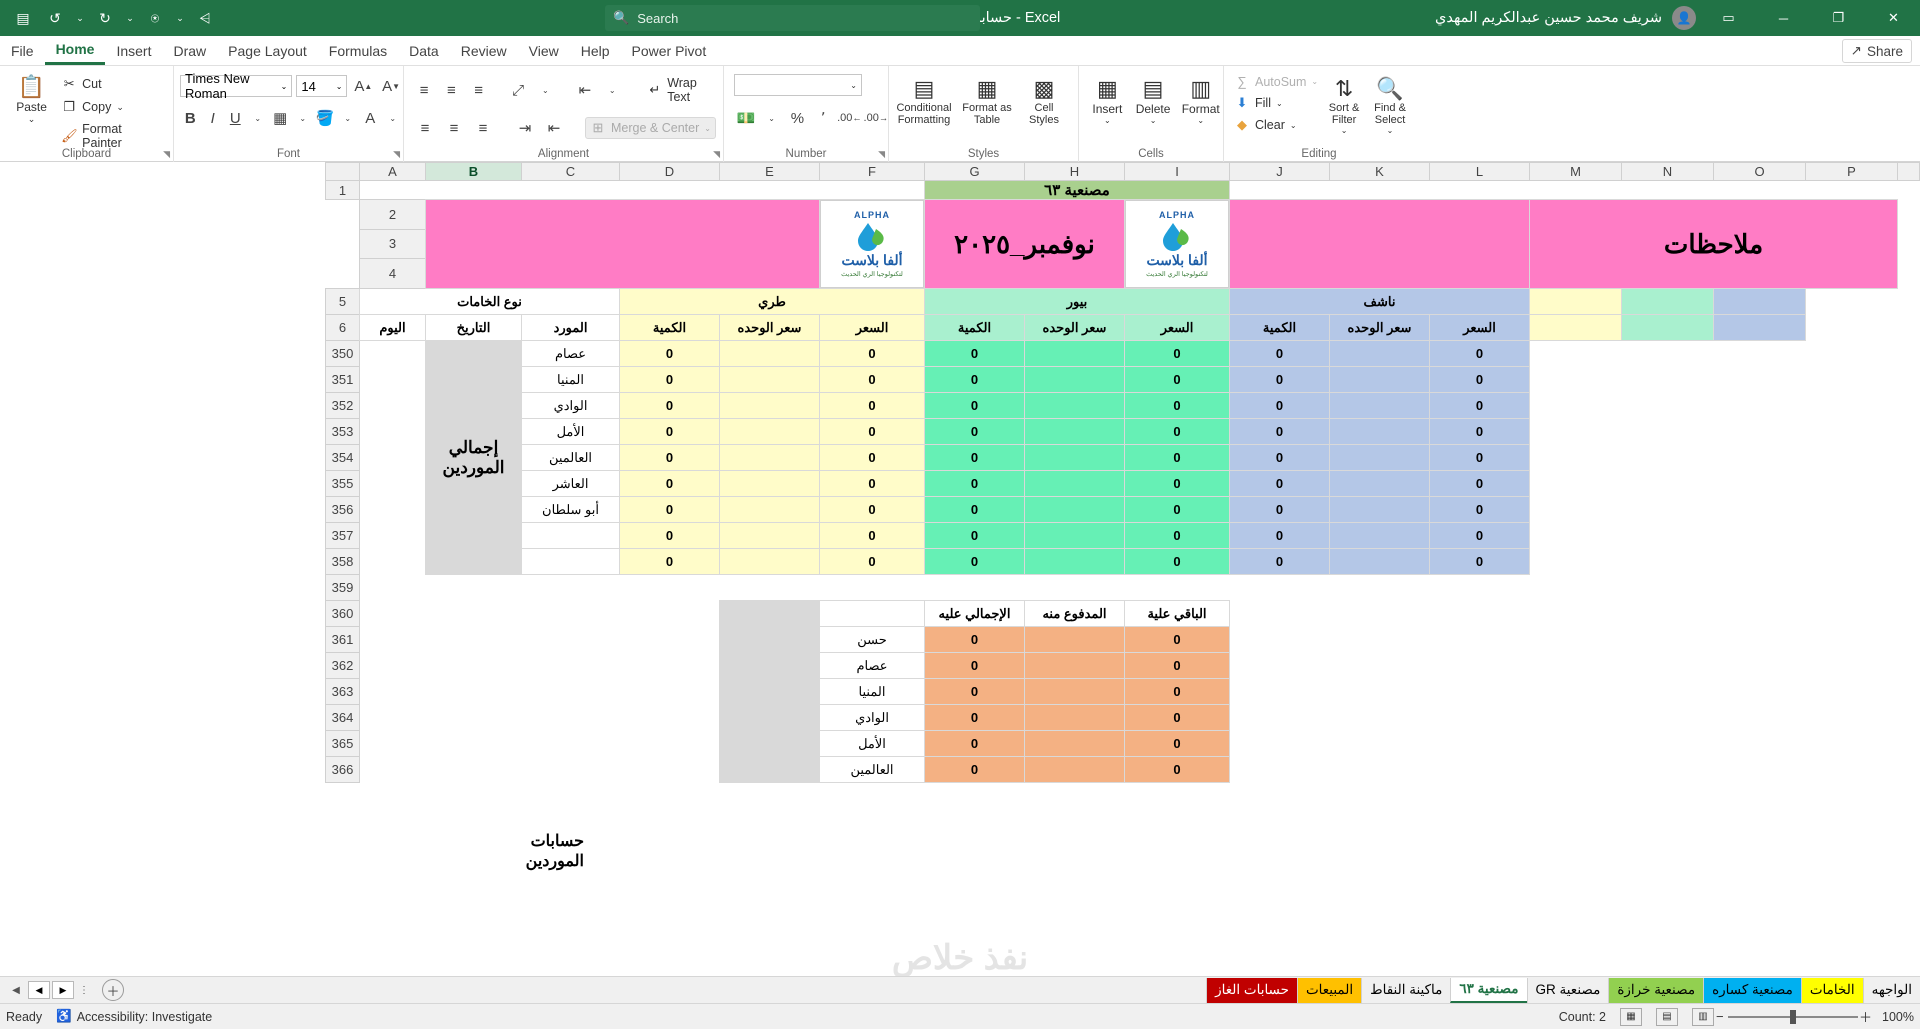  I want to click on col-header-G: G, so click(974, 171).